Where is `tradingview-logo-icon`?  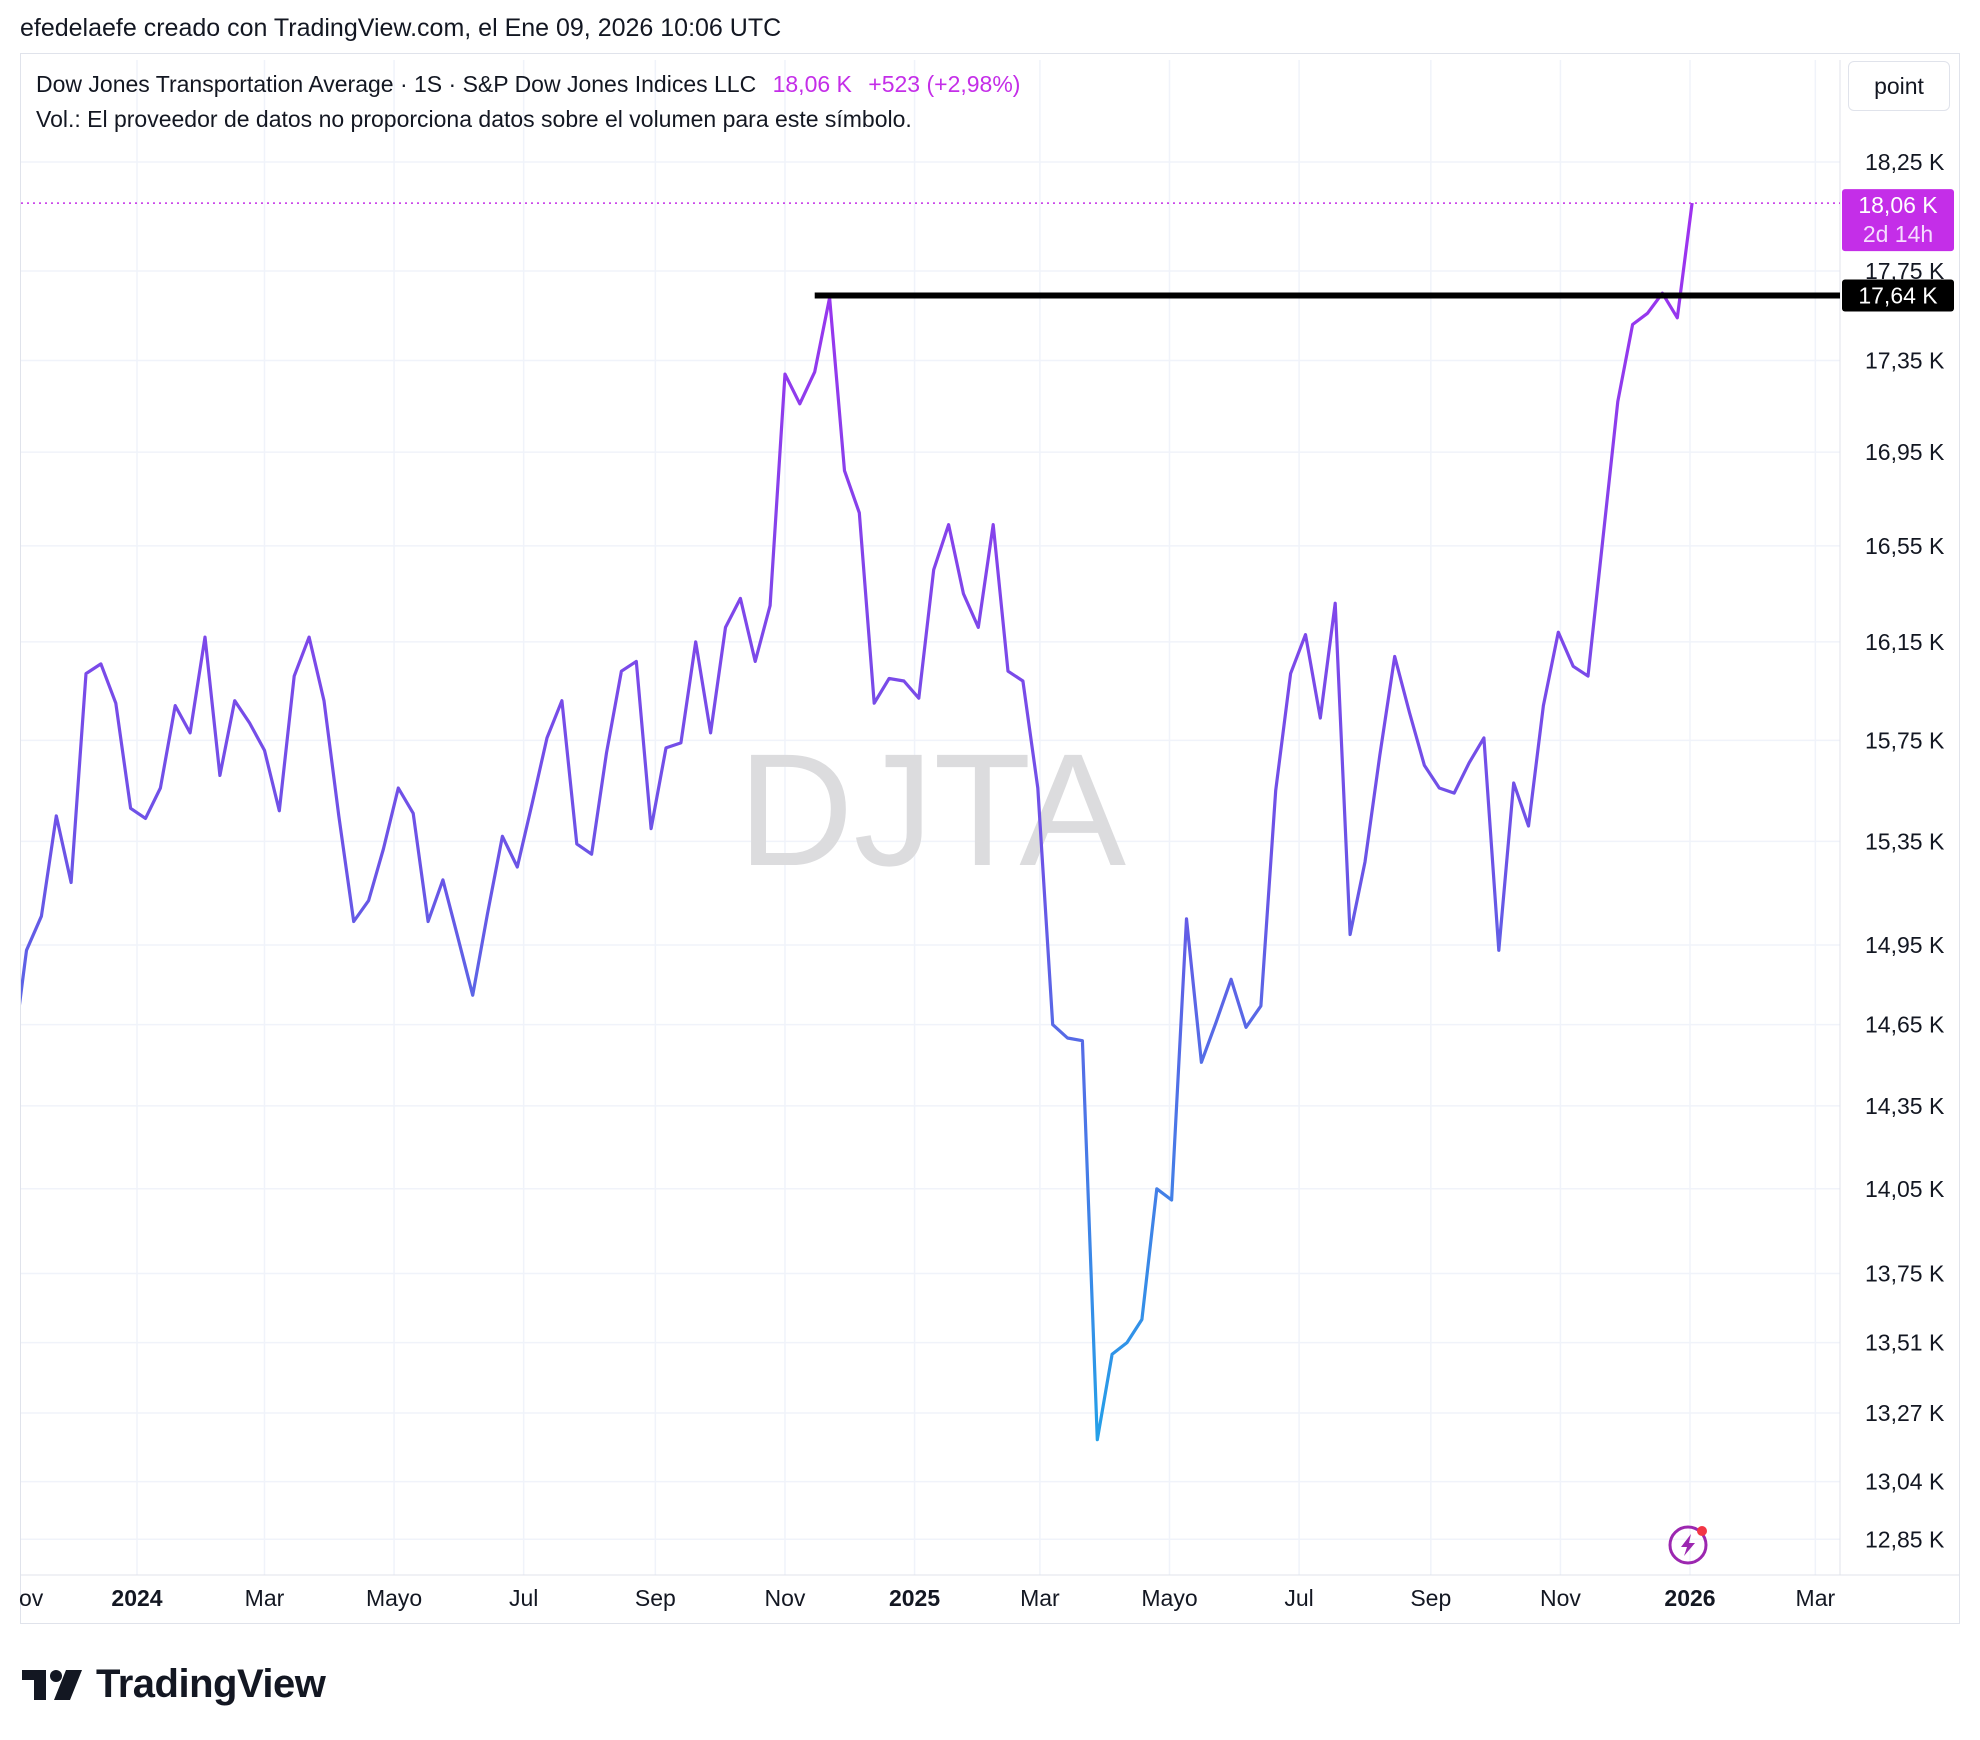
tradingview-logo-icon is located at coordinates (52, 1684).